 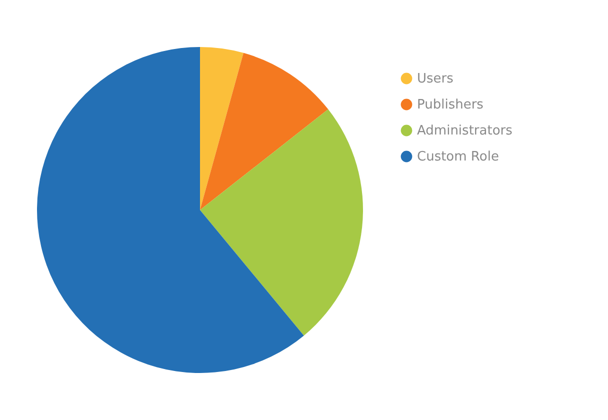 I want to click on legend-label: Administrators, so click(x=465, y=131).